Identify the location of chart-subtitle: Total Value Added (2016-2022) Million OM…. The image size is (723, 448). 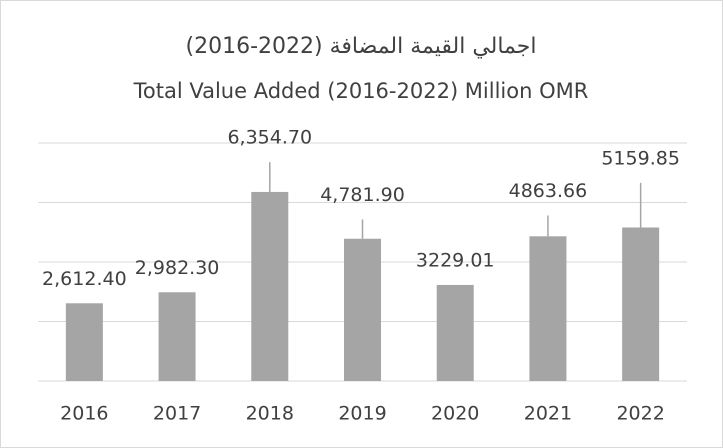
(361, 91).